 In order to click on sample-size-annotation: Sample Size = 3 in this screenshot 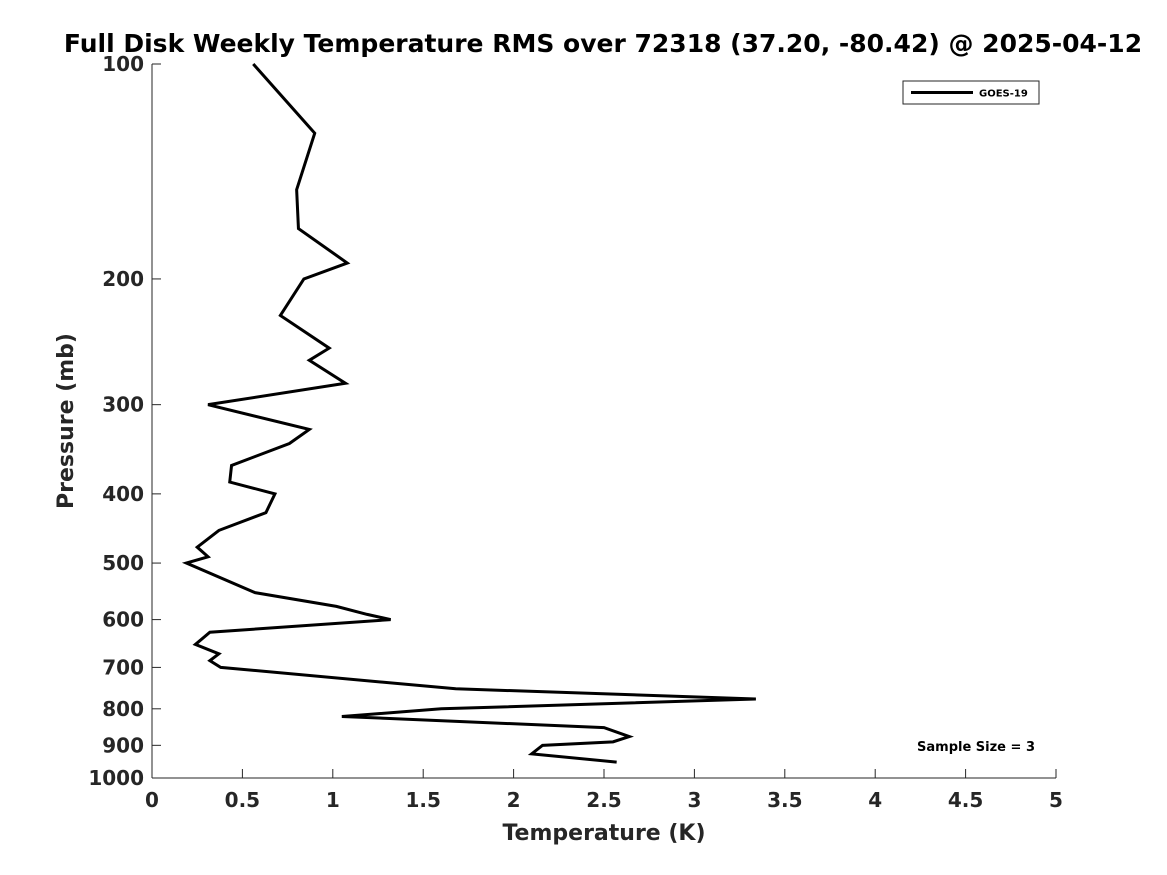, I will do `click(976, 747)`.